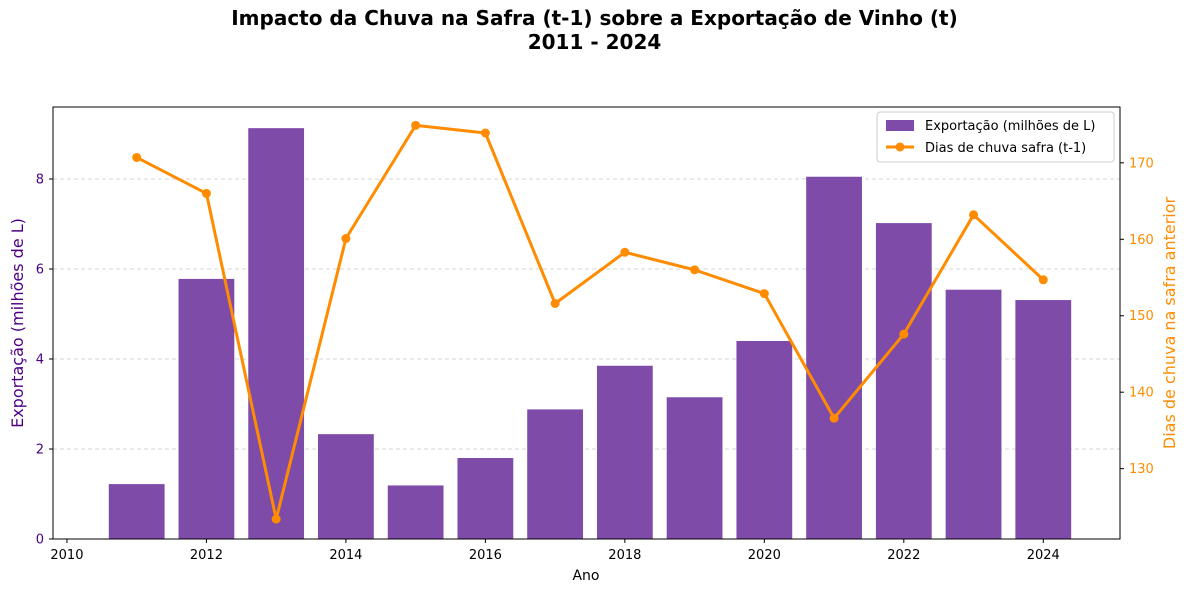 This screenshot has height=593, width=1189. Describe the element at coordinates (555, 551) in the screenshot. I see `x-axis: 2010 2012 2014 2016 2018 2020 2022 2024` at that location.